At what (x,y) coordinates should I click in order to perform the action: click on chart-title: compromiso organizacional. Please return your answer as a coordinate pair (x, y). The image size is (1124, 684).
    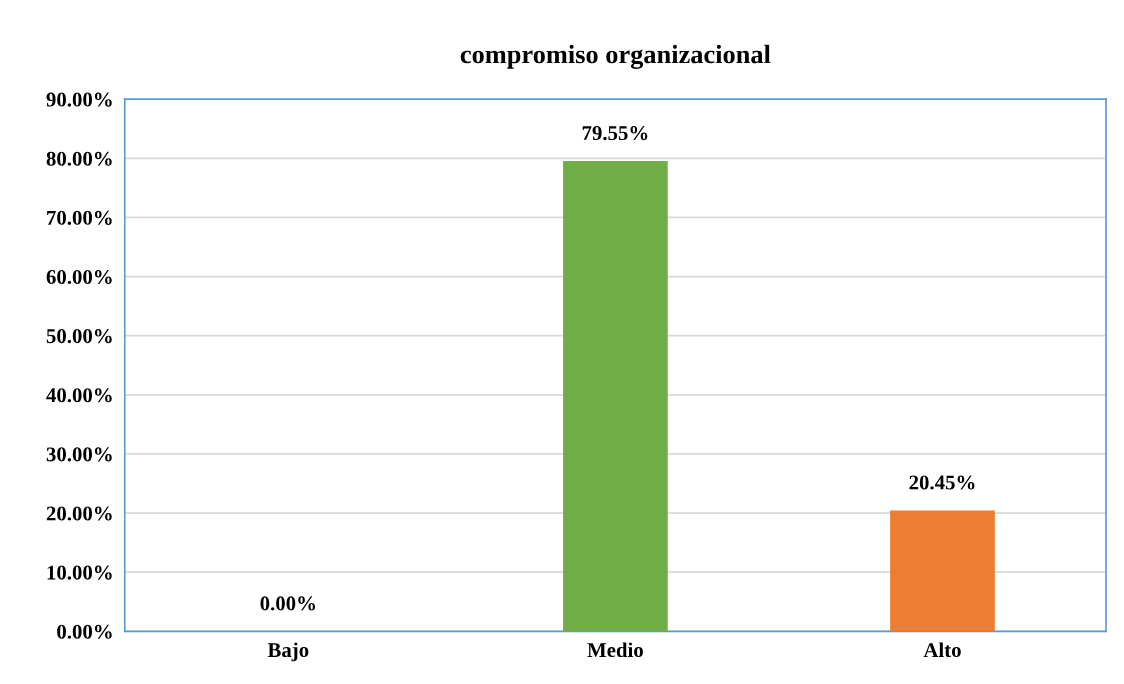
    Looking at the image, I should click on (615, 56).